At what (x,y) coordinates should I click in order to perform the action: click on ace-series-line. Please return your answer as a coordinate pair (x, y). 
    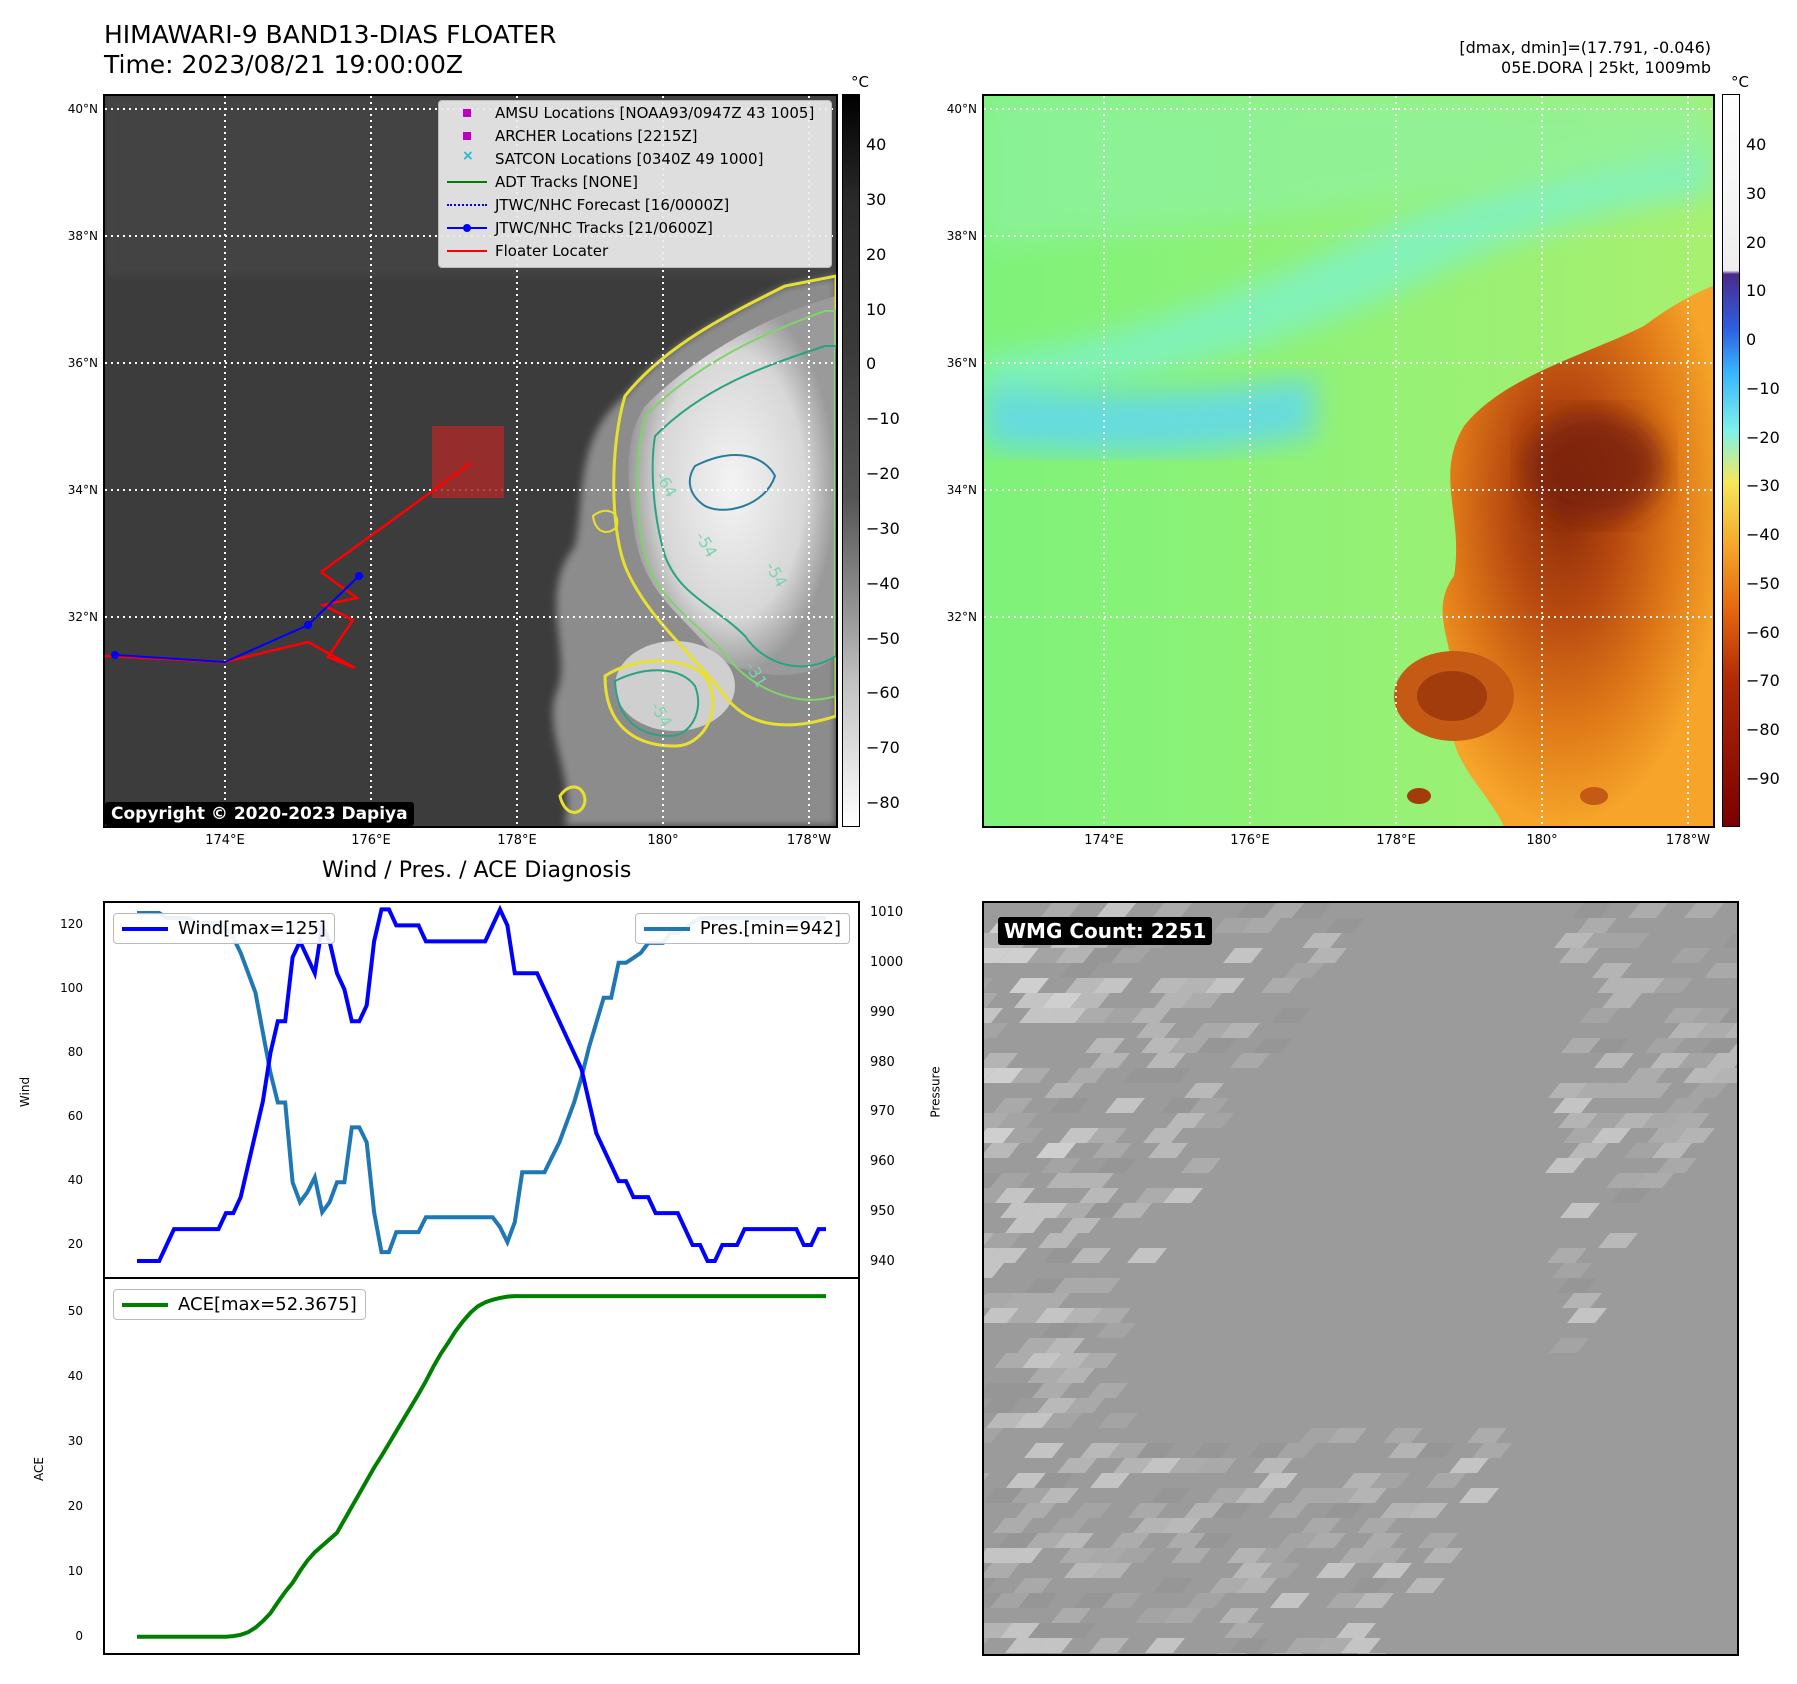
    Looking at the image, I should click on (481, 1466).